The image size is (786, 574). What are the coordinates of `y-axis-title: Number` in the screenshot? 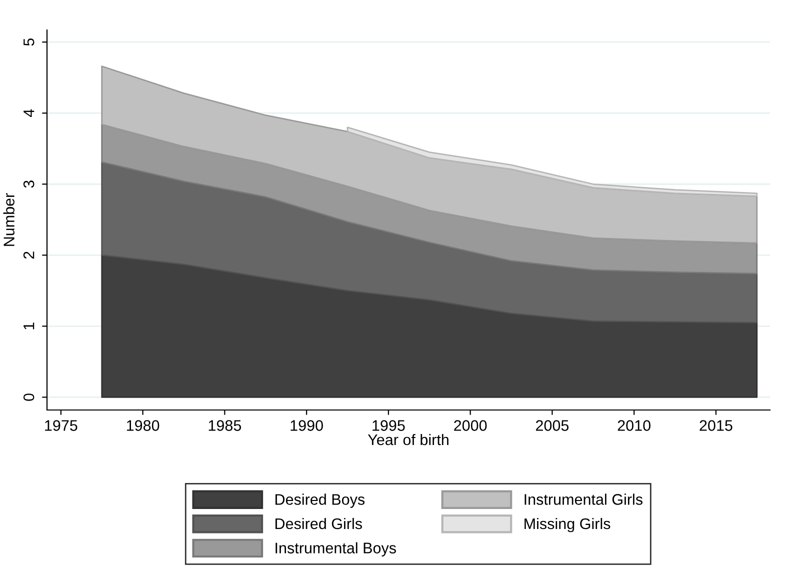 It's located at (8, 219).